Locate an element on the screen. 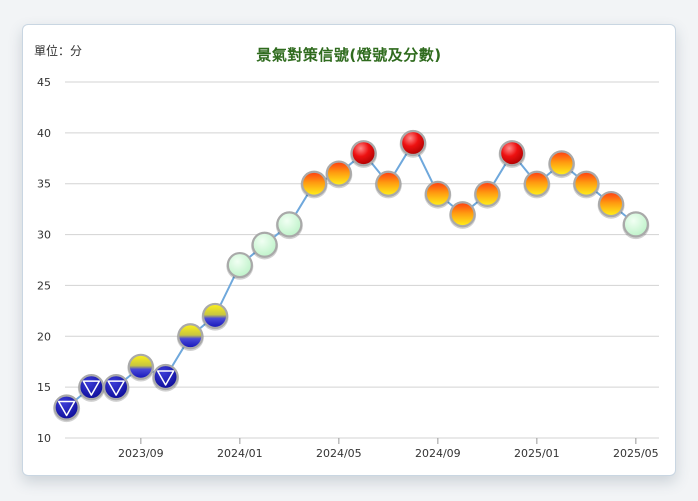 The width and height of the screenshot is (698, 501). y-tick-label: 40 is located at coordinates (44, 133).